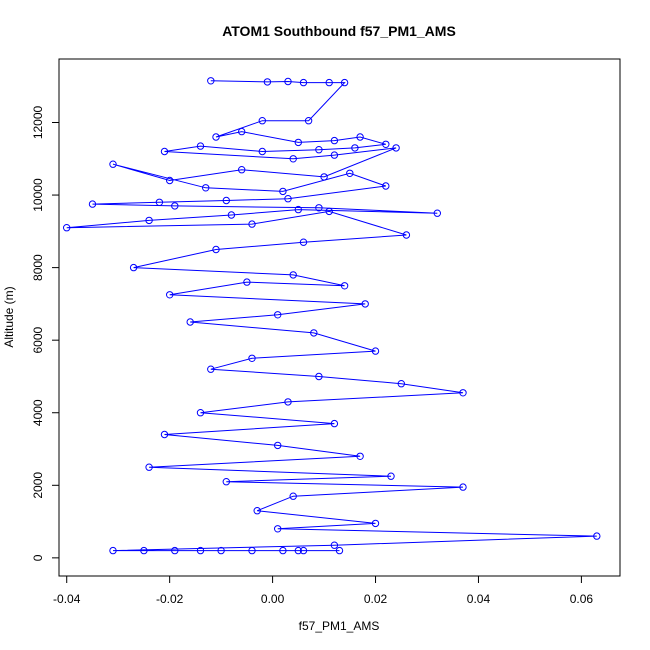 This screenshot has width=650, height=650. What do you see at coordinates (339, 626) in the screenshot?
I see `x-axis-label: f57_PM1_AMS` at bounding box center [339, 626].